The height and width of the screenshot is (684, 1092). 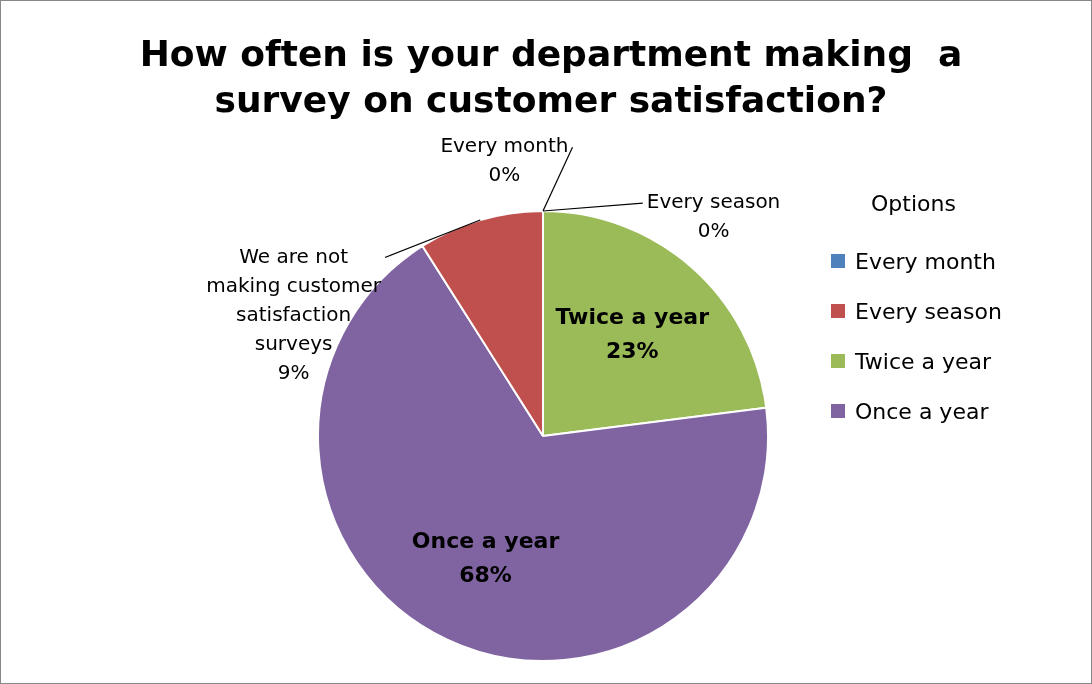 I want to click on data-label: 68%, so click(x=485, y=574).